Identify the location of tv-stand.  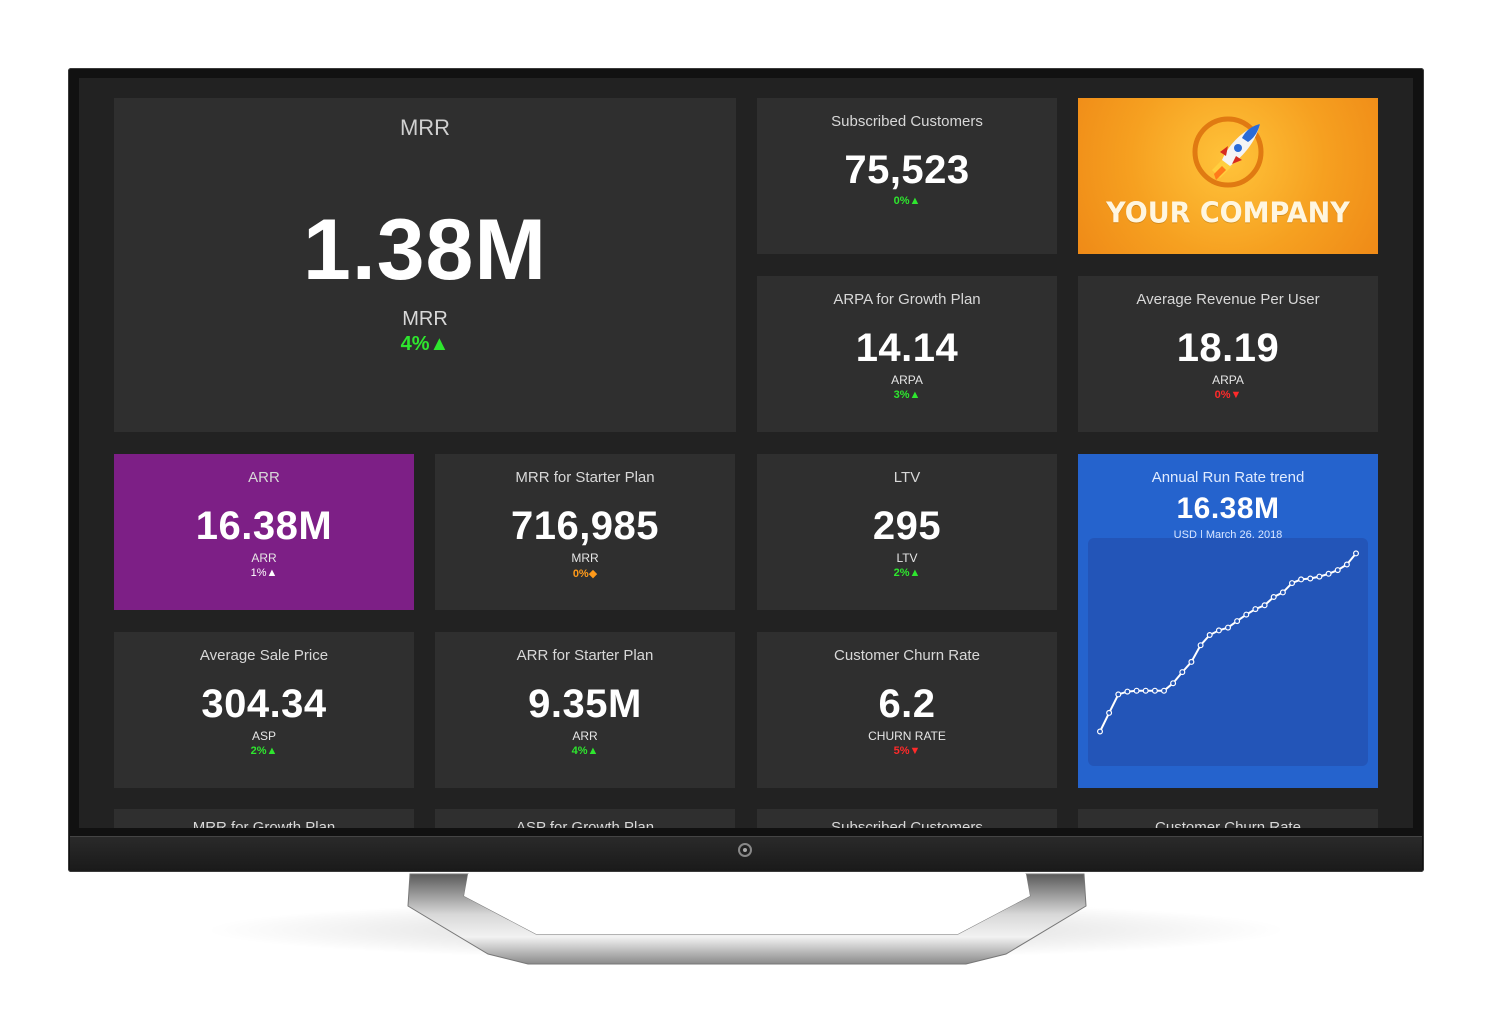
(747, 919).